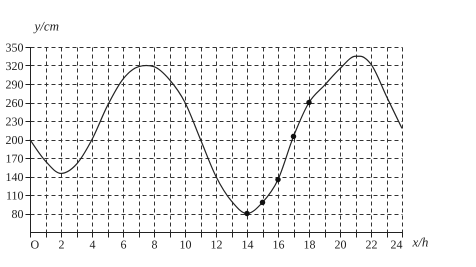  I want to click on x-tick-label: 12, so click(216, 245).